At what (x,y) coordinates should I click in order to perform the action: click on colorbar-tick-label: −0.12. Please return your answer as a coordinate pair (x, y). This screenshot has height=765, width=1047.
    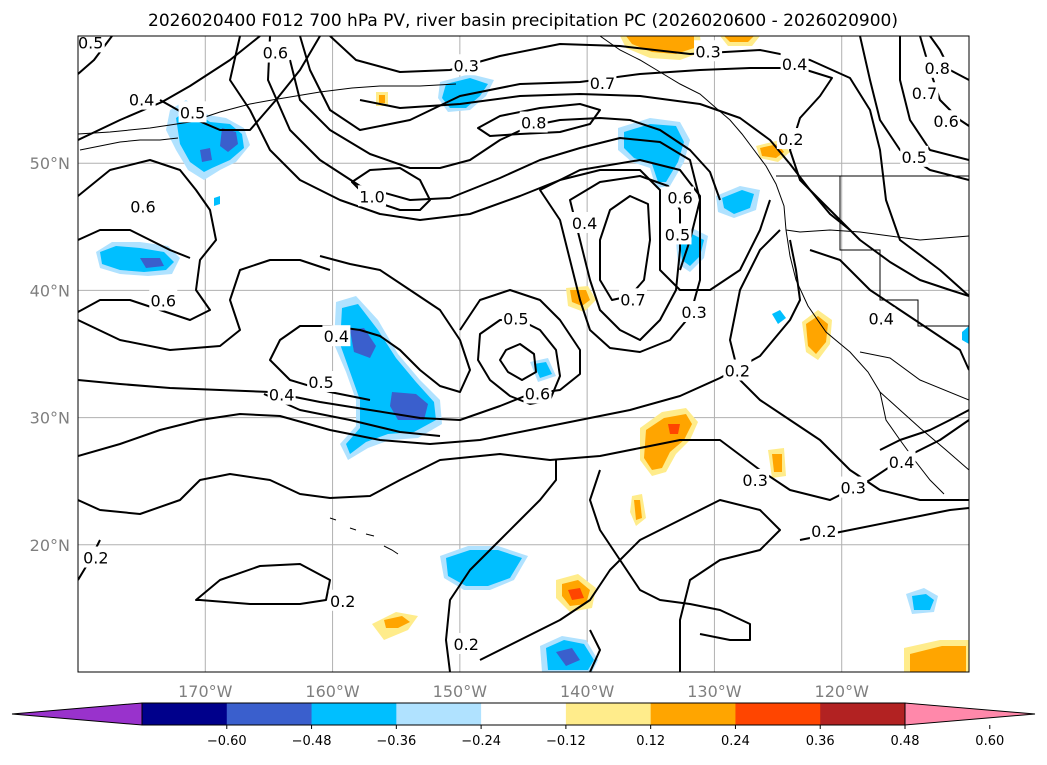
    Looking at the image, I should click on (566, 741).